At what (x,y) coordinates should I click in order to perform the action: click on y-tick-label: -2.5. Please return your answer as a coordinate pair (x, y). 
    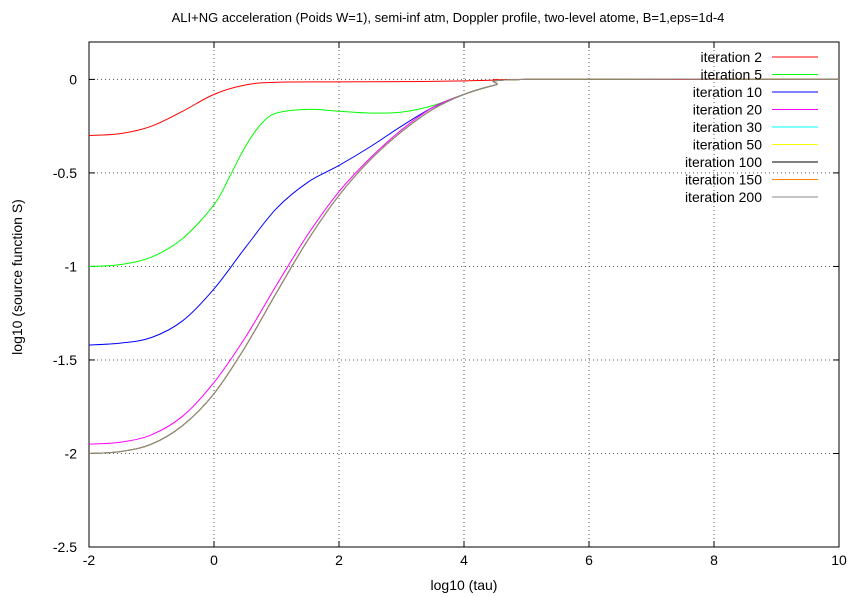
    Looking at the image, I should click on (65, 547).